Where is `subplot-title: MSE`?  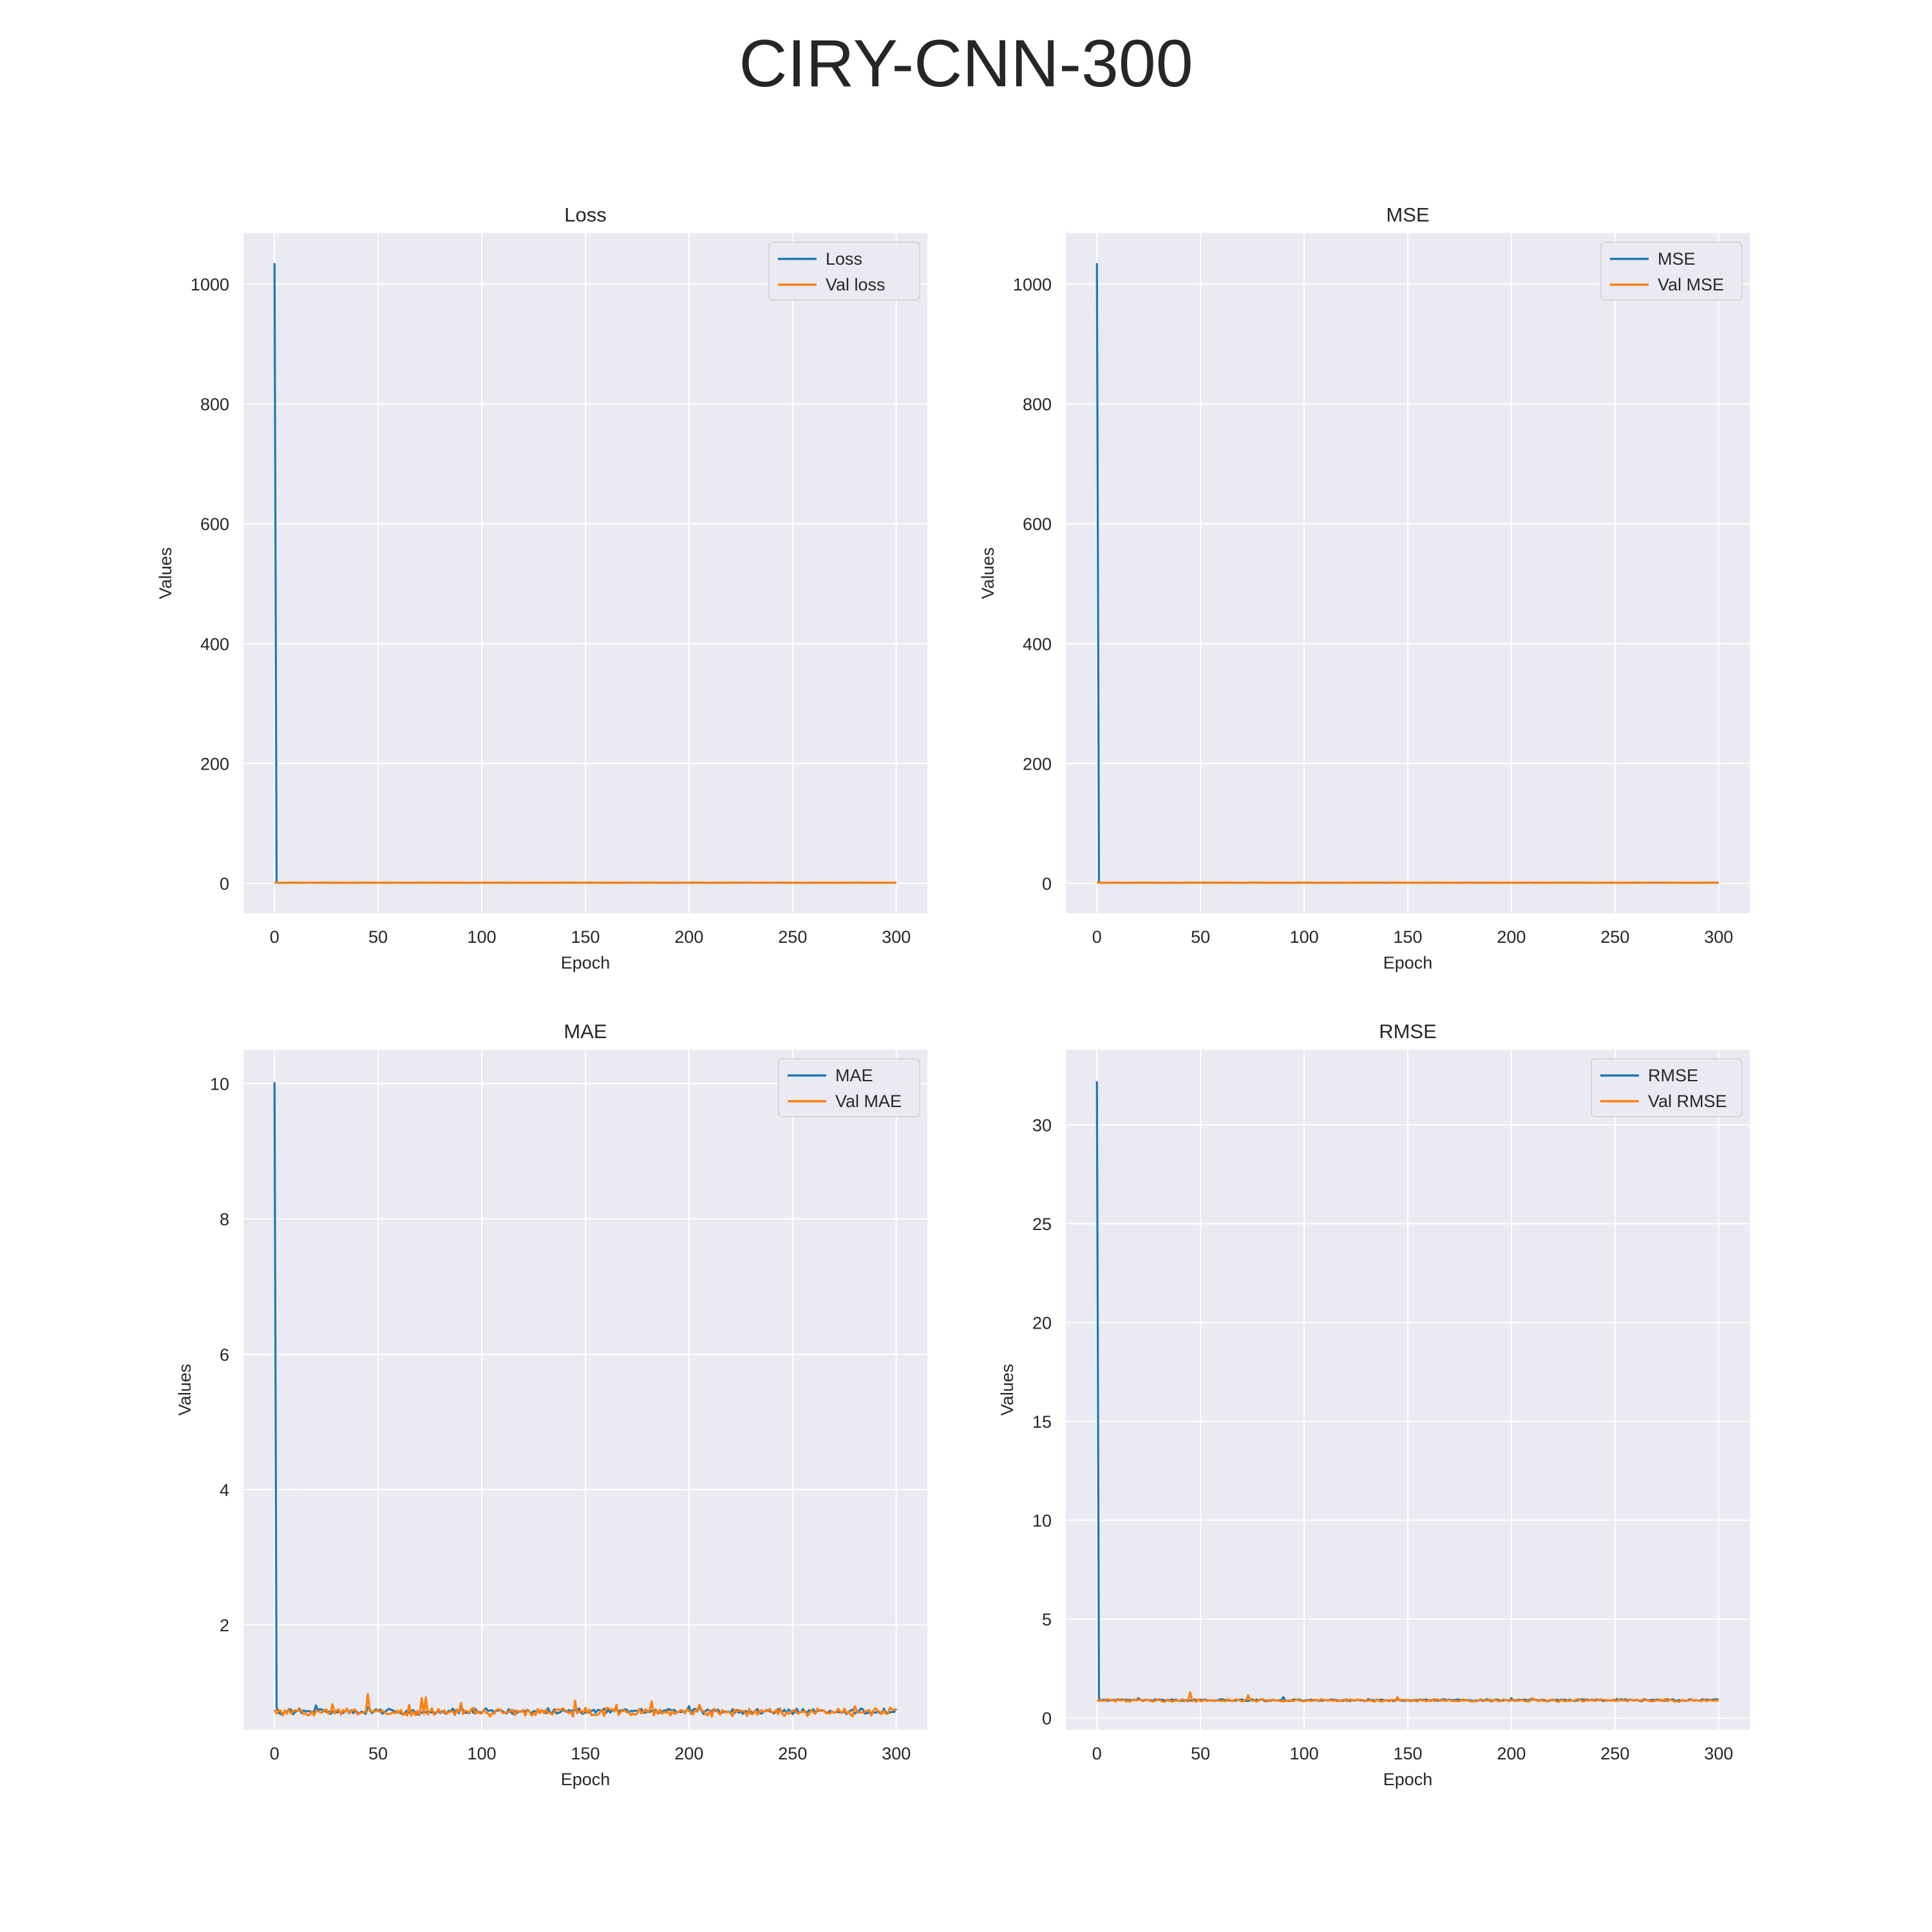 subplot-title: MSE is located at coordinates (1407, 215).